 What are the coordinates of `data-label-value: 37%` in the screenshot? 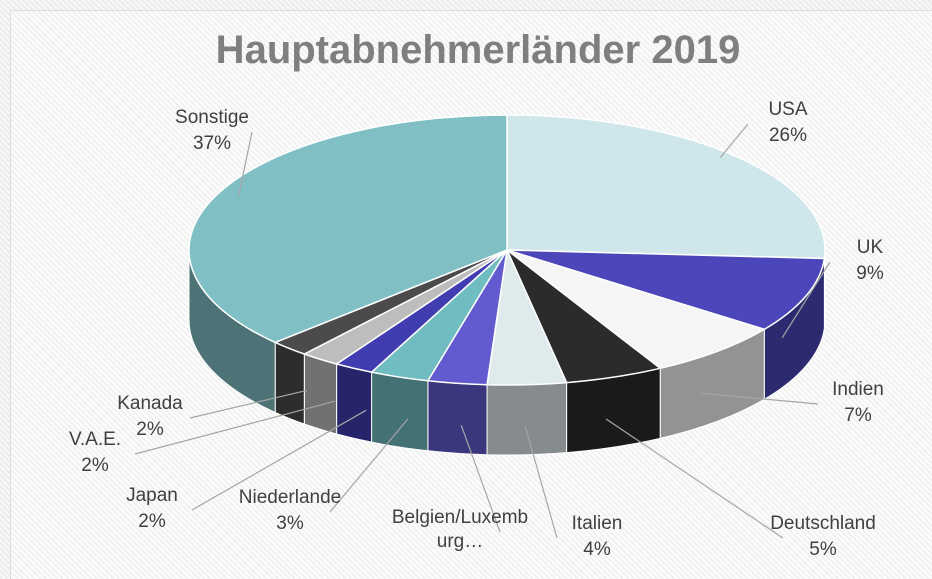 It's located at (212, 143).